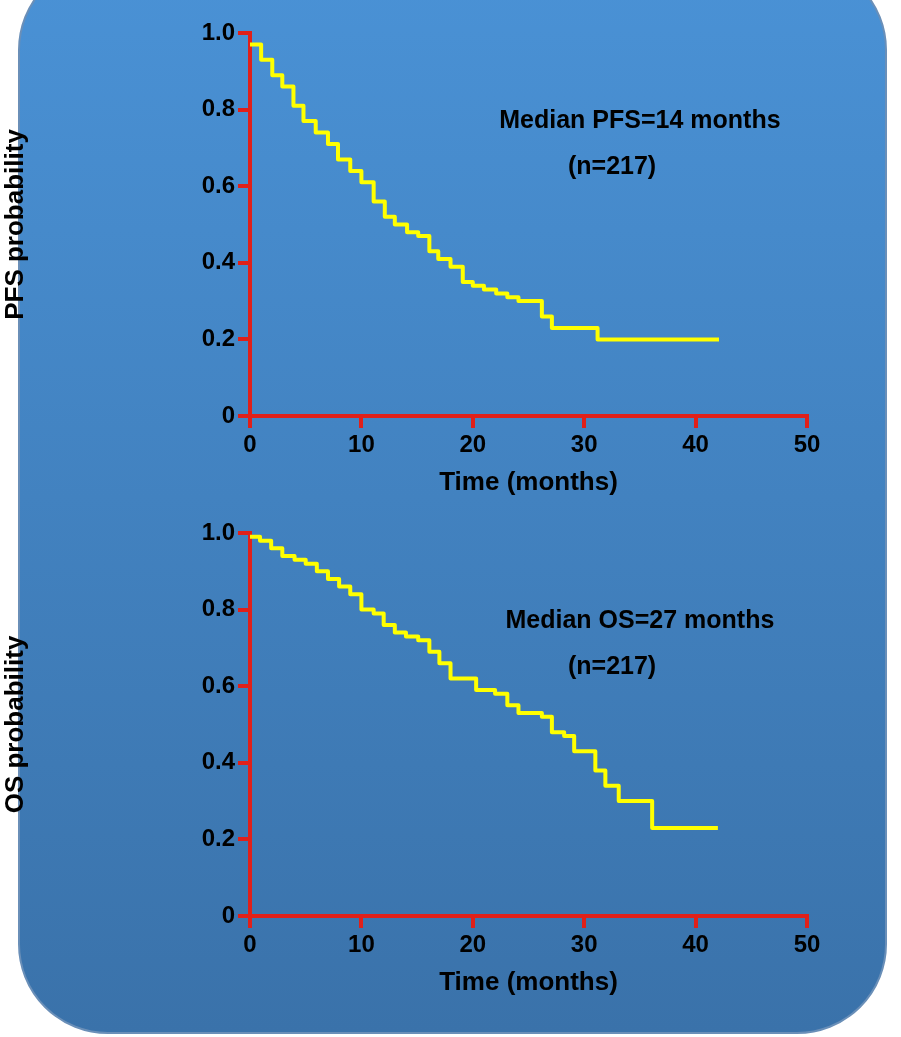 Image resolution: width=901 pixels, height=1037 pixels. I want to click on annotation: Median OS=27 months, so click(640, 618).